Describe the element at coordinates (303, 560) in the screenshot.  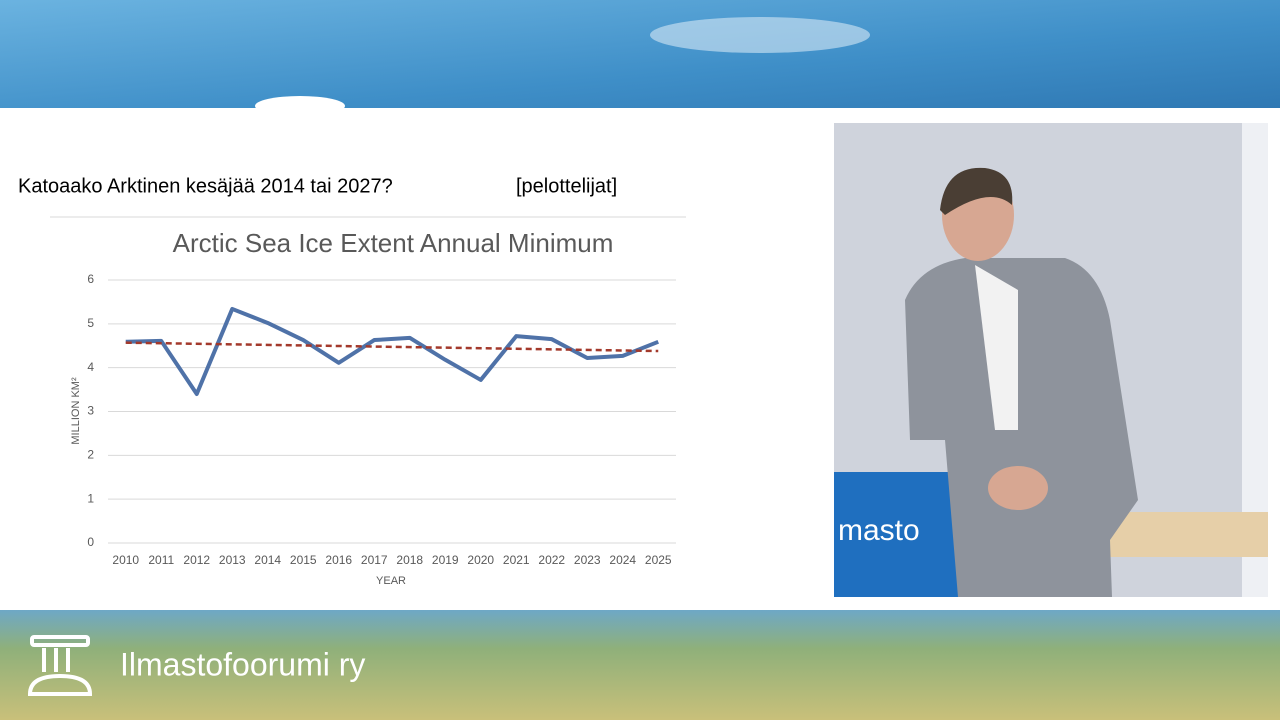
I see `x-tick-label: 2015` at that location.